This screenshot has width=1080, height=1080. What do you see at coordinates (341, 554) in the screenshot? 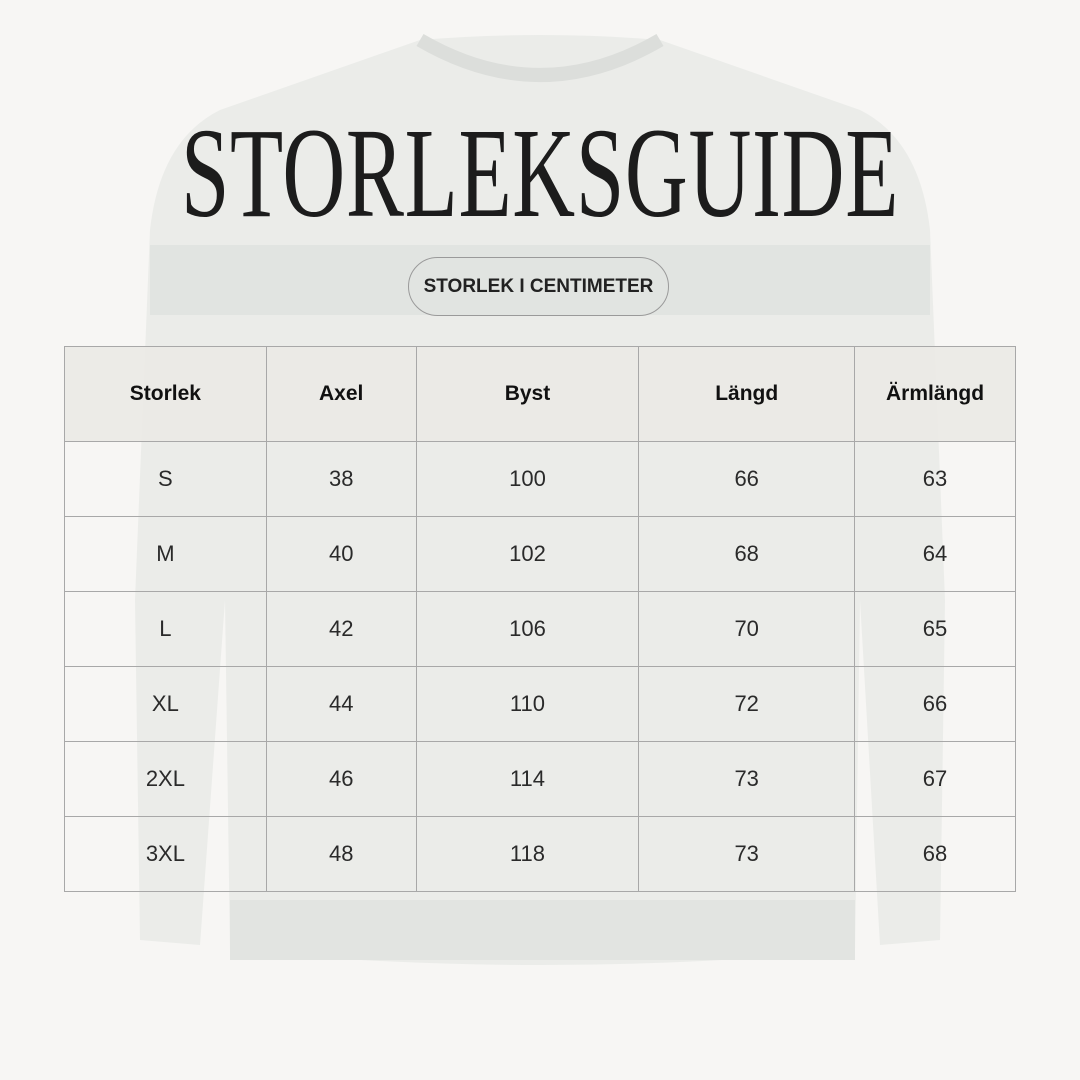
I see `table-cell: 40` at bounding box center [341, 554].